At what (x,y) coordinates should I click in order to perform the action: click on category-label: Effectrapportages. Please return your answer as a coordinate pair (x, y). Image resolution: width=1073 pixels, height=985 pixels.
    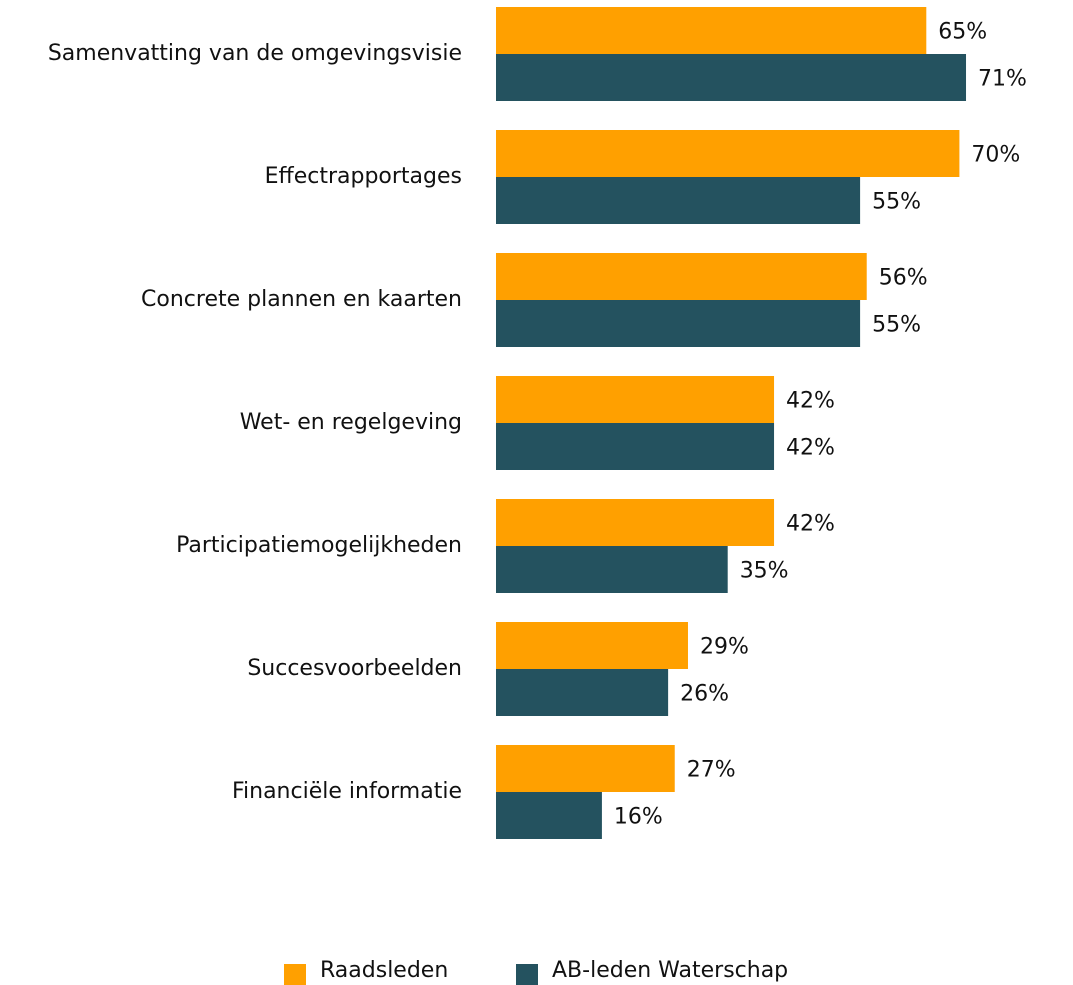
    Looking at the image, I should click on (363, 176).